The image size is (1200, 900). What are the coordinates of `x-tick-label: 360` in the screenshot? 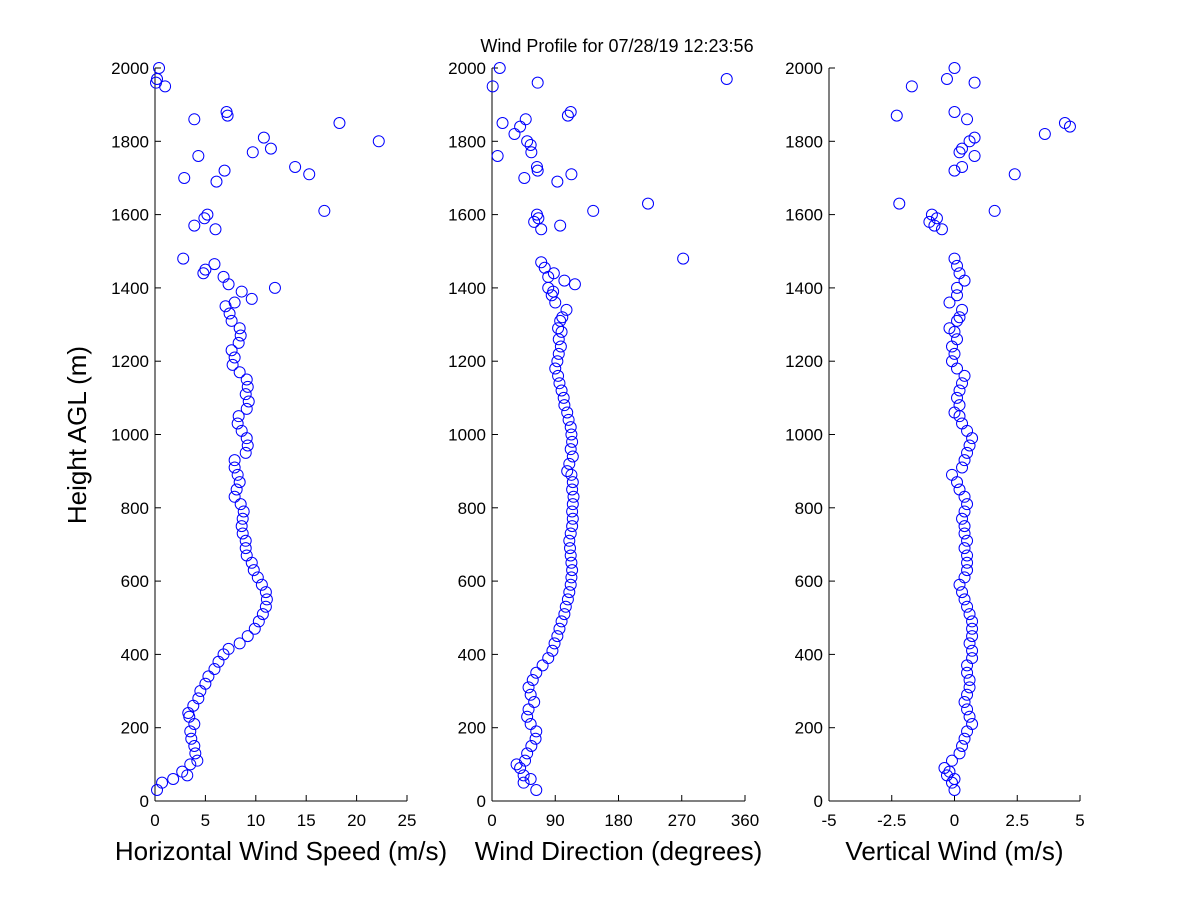 It's located at (745, 820).